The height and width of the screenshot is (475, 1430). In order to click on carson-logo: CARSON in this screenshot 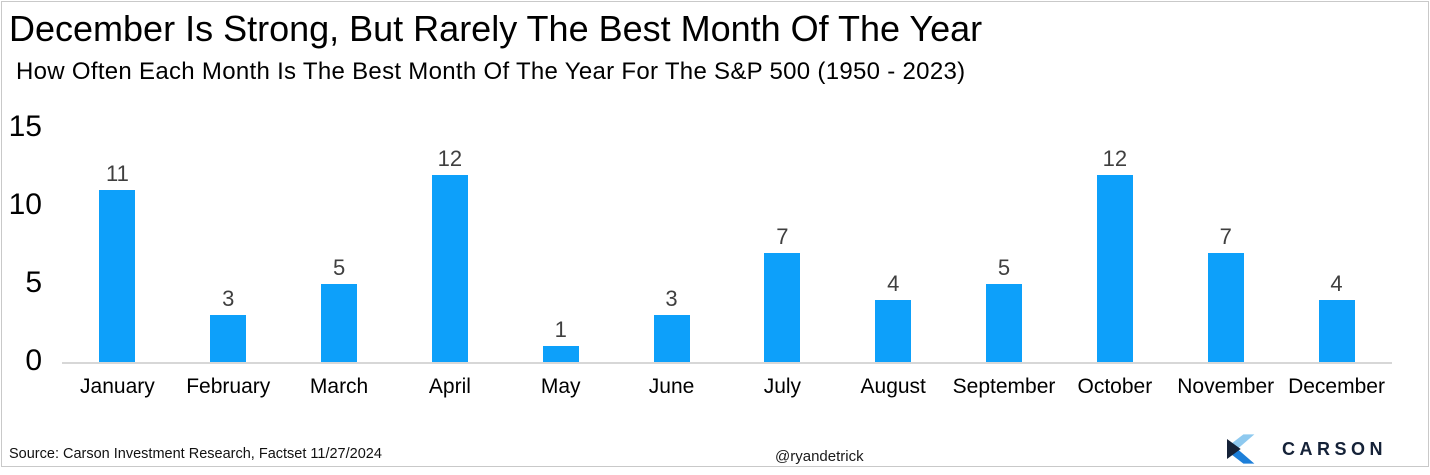, I will do `click(1307, 449)`.